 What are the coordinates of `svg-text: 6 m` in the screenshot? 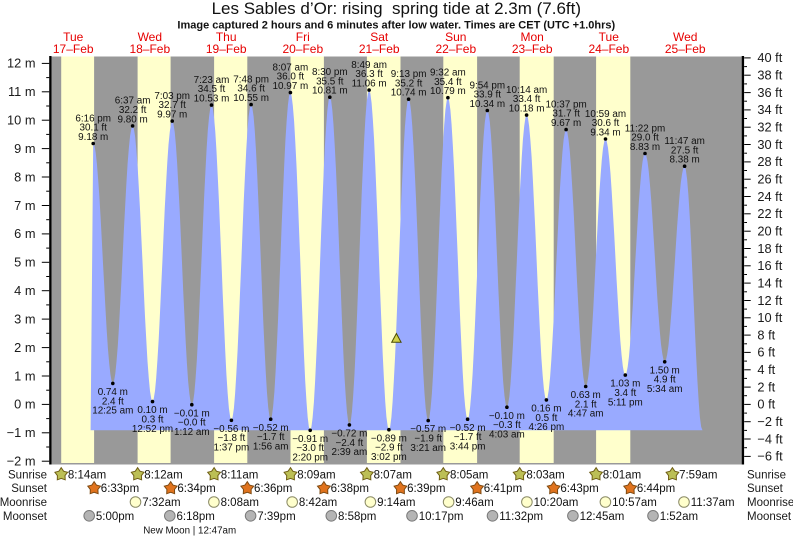 It's located at (24, 233).